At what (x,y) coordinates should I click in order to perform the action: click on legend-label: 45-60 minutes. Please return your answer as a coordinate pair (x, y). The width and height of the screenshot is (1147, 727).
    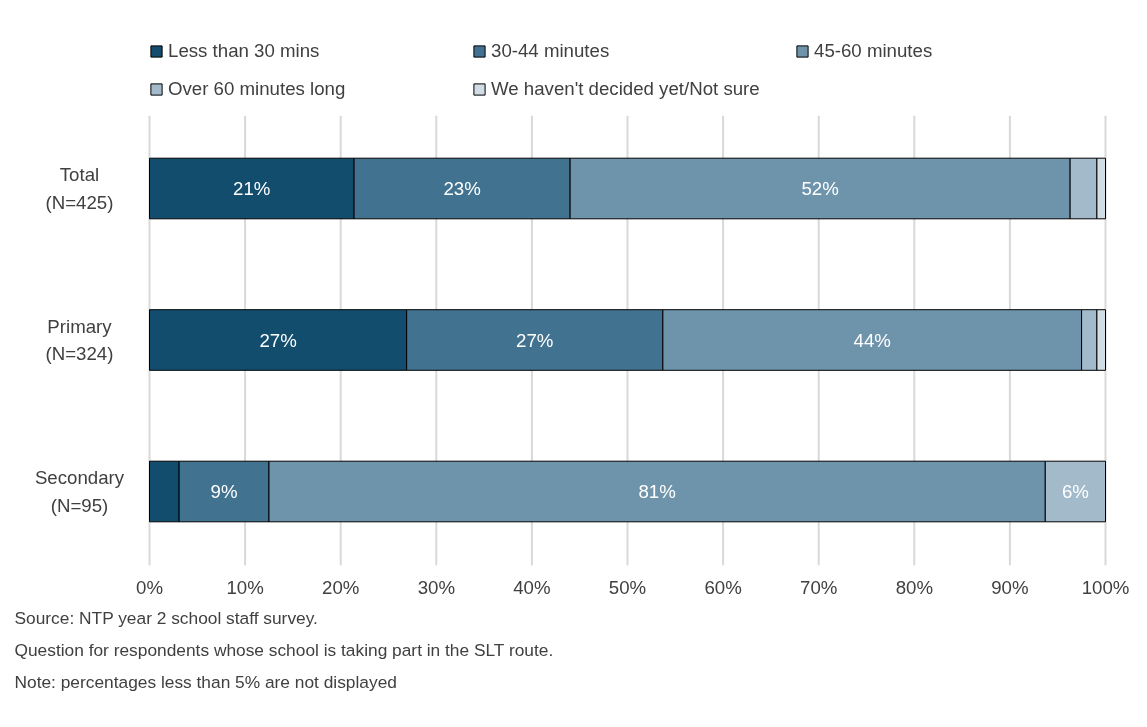
    Looking at the image, I should click on (874, 51).